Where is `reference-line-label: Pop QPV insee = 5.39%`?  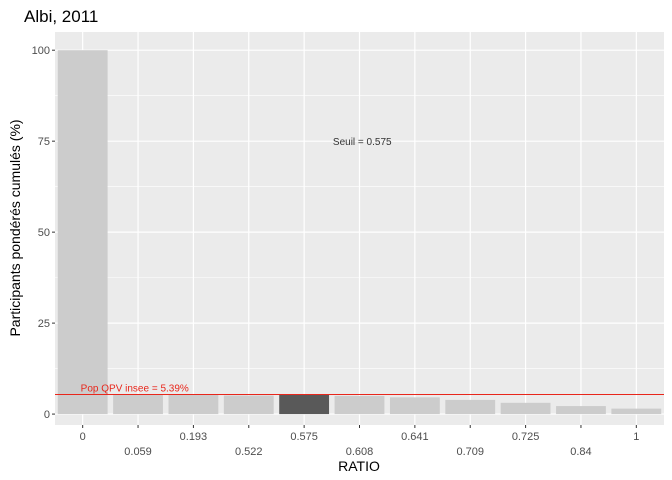 reference-line-label: Pop QPV insee = 5.39% is located at coordinates (135, 388).